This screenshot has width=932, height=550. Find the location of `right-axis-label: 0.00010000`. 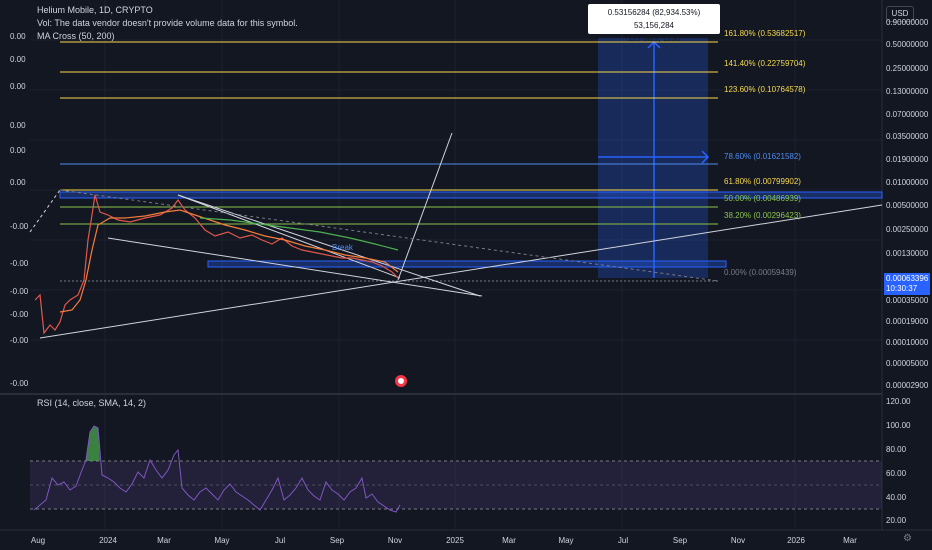

right-axis-label: 0.00010000 is located at coordinates (907, 342).